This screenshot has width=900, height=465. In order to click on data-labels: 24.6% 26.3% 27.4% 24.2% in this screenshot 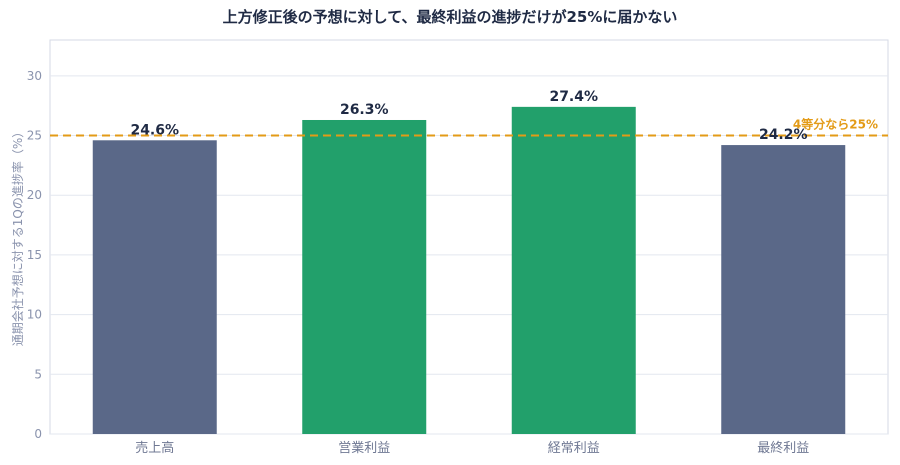, I will do `click(468, 116)`.